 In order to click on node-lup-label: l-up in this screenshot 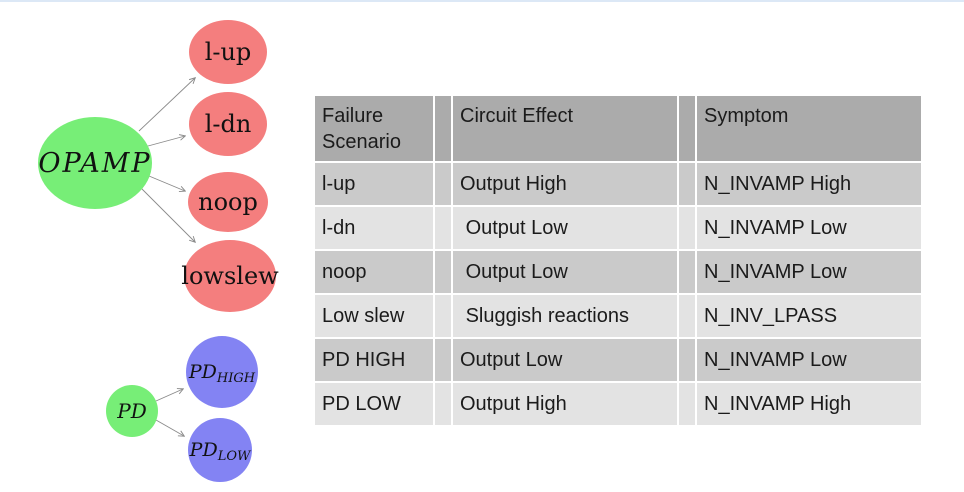, I will do `click(228, 52)`.